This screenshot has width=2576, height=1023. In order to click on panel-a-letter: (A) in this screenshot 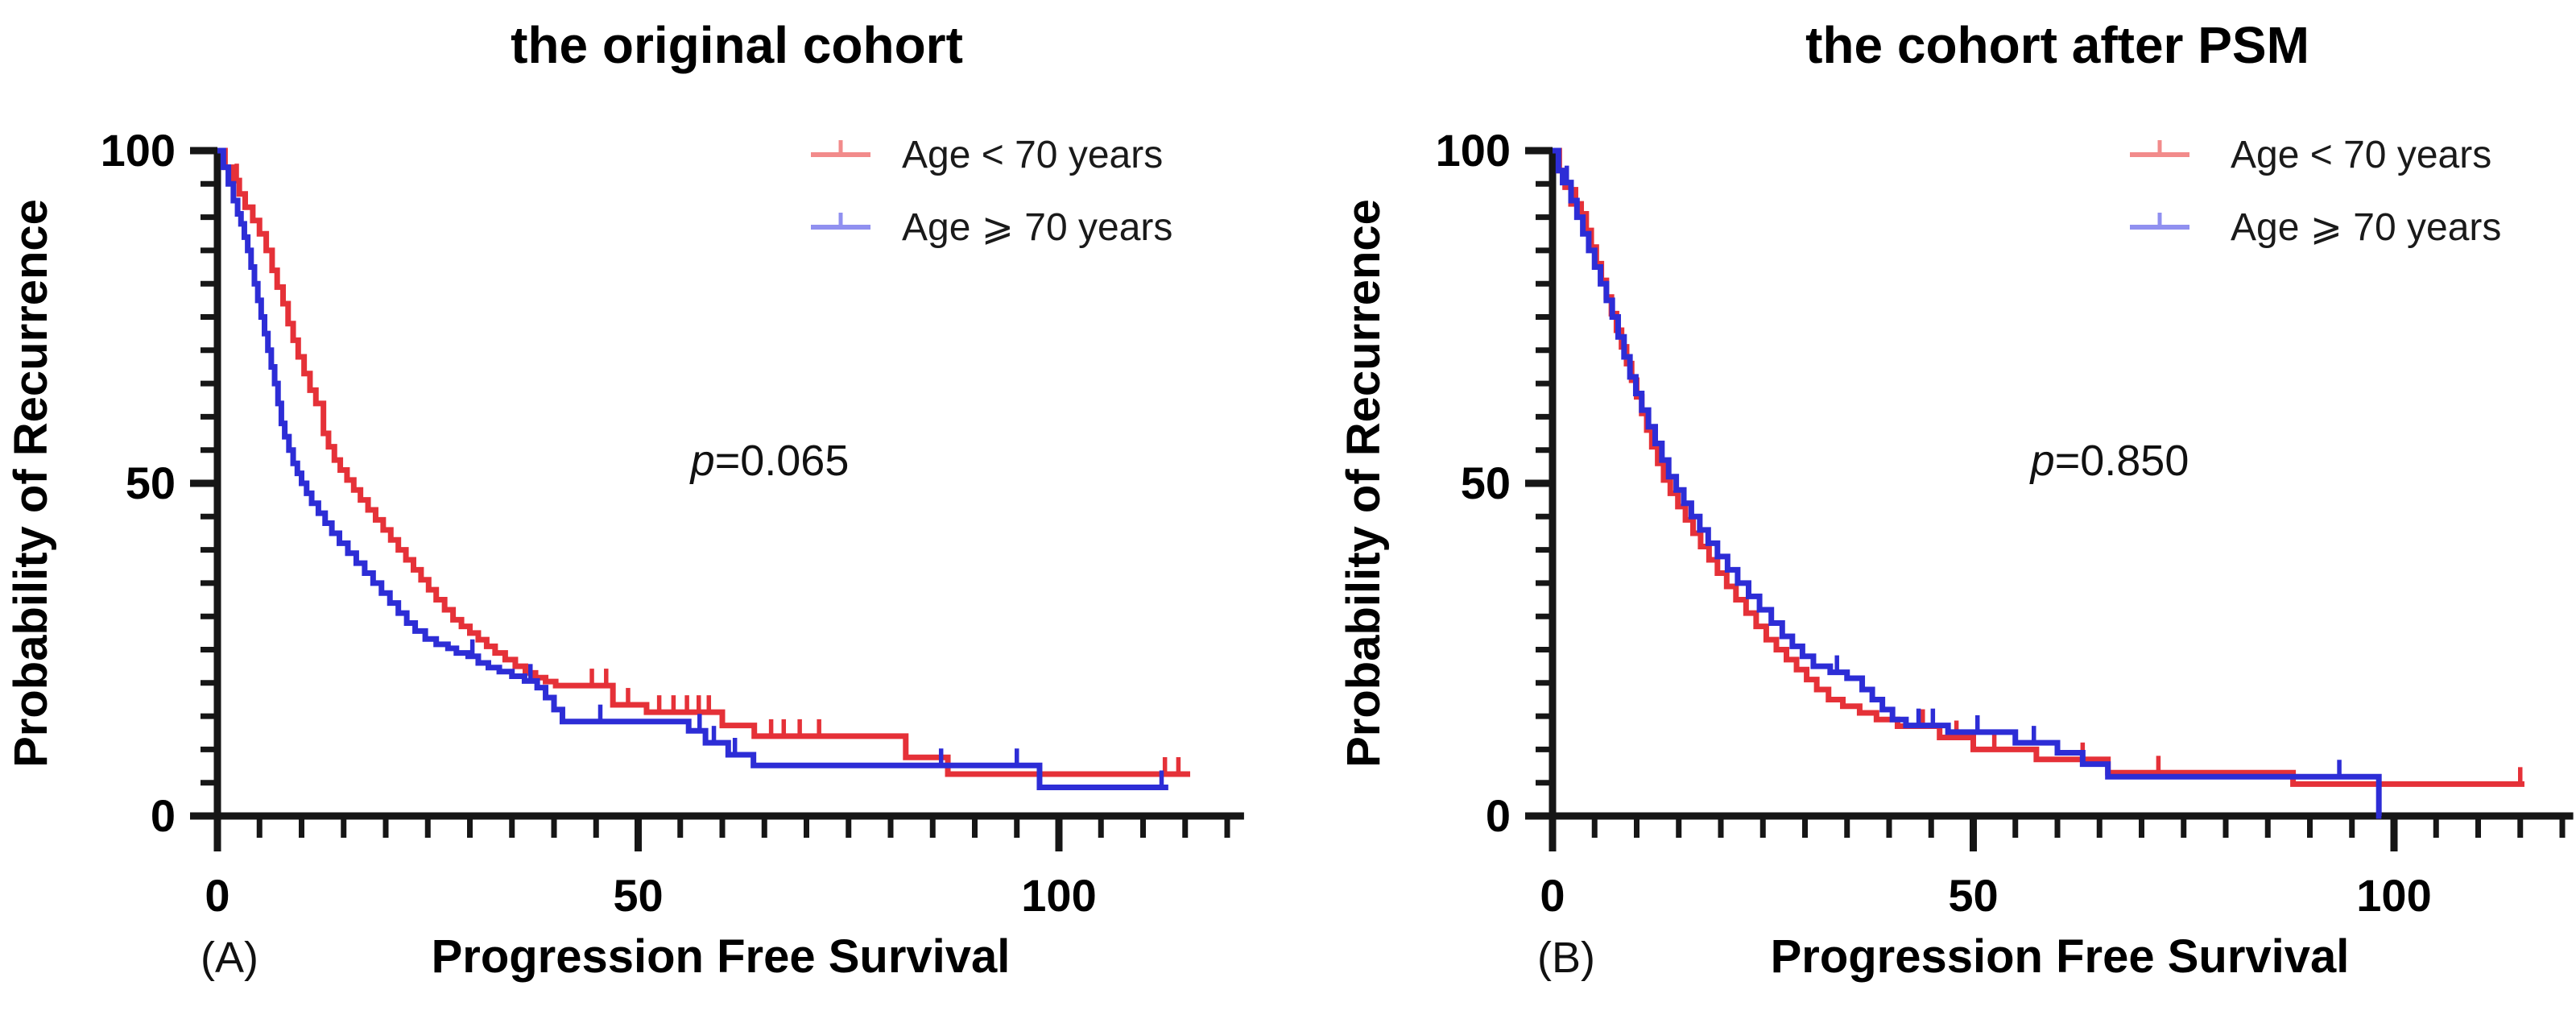, I will do `click(229, 958)`.